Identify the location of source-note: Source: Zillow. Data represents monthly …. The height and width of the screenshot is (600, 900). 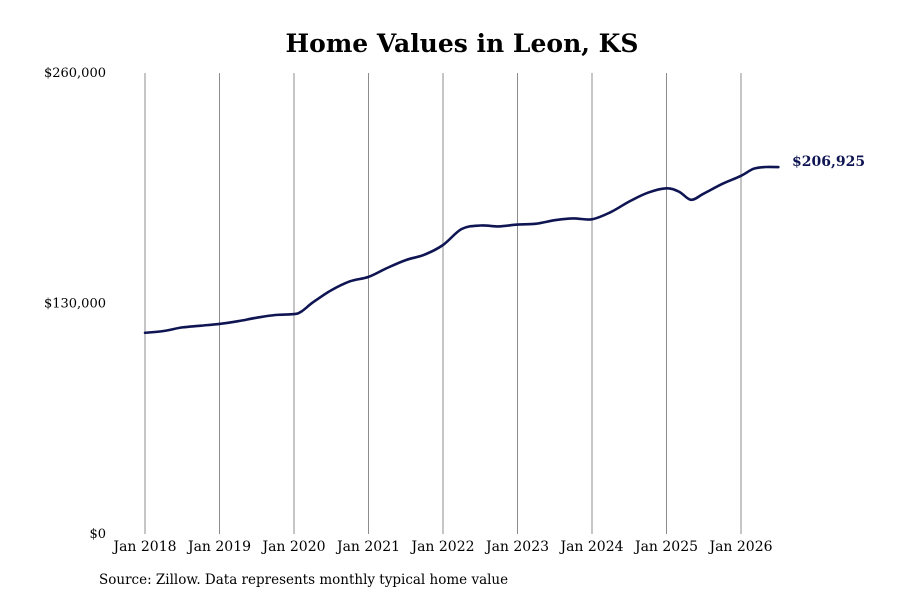
(304, 580).